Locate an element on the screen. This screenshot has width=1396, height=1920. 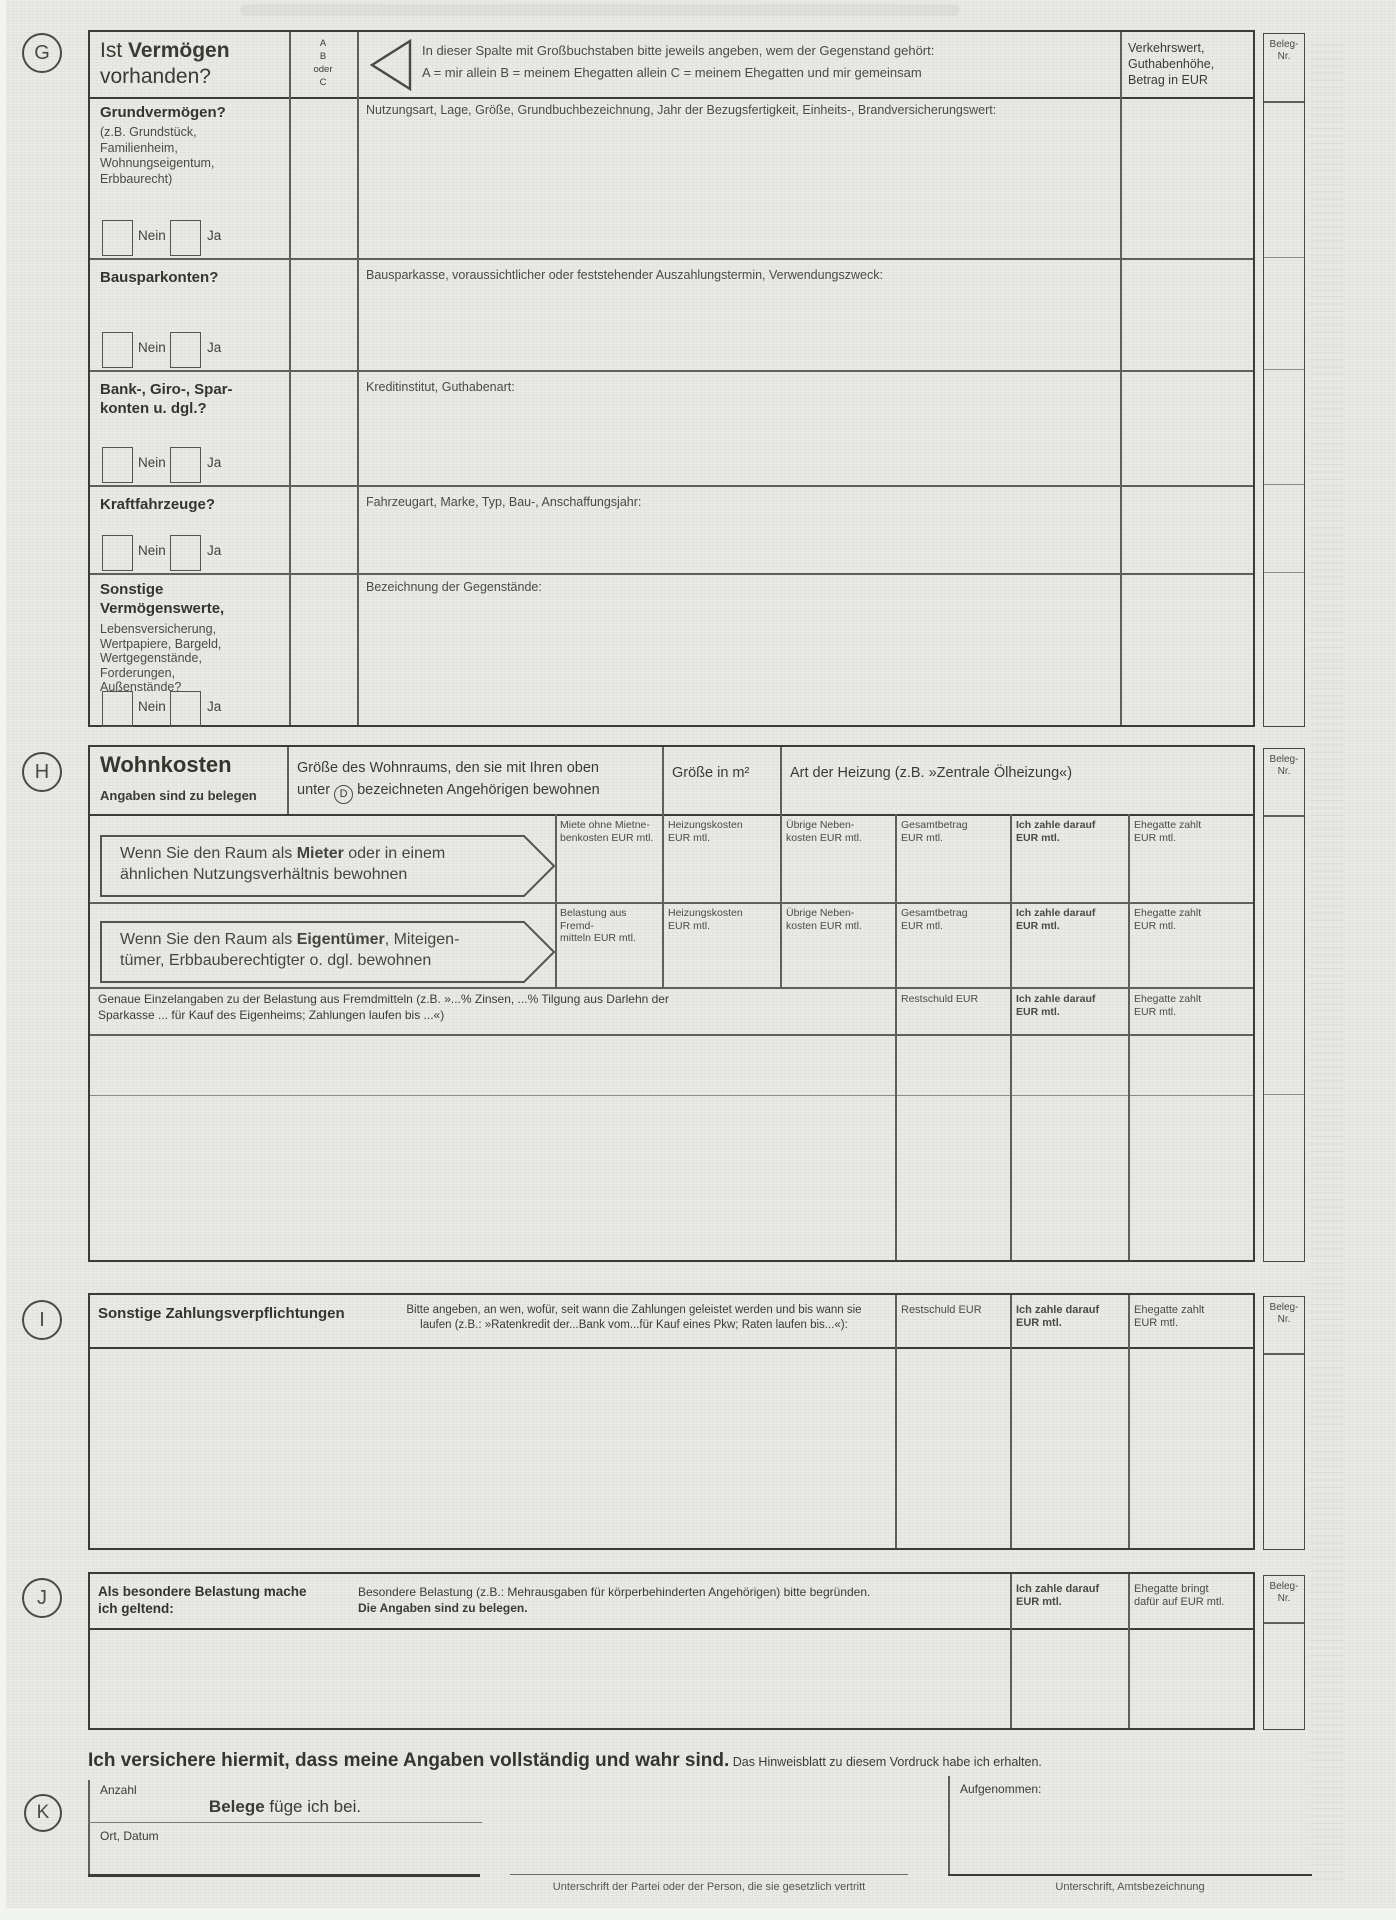
field-kraftfahrzeuge-details is located at coordinates (737, 542).